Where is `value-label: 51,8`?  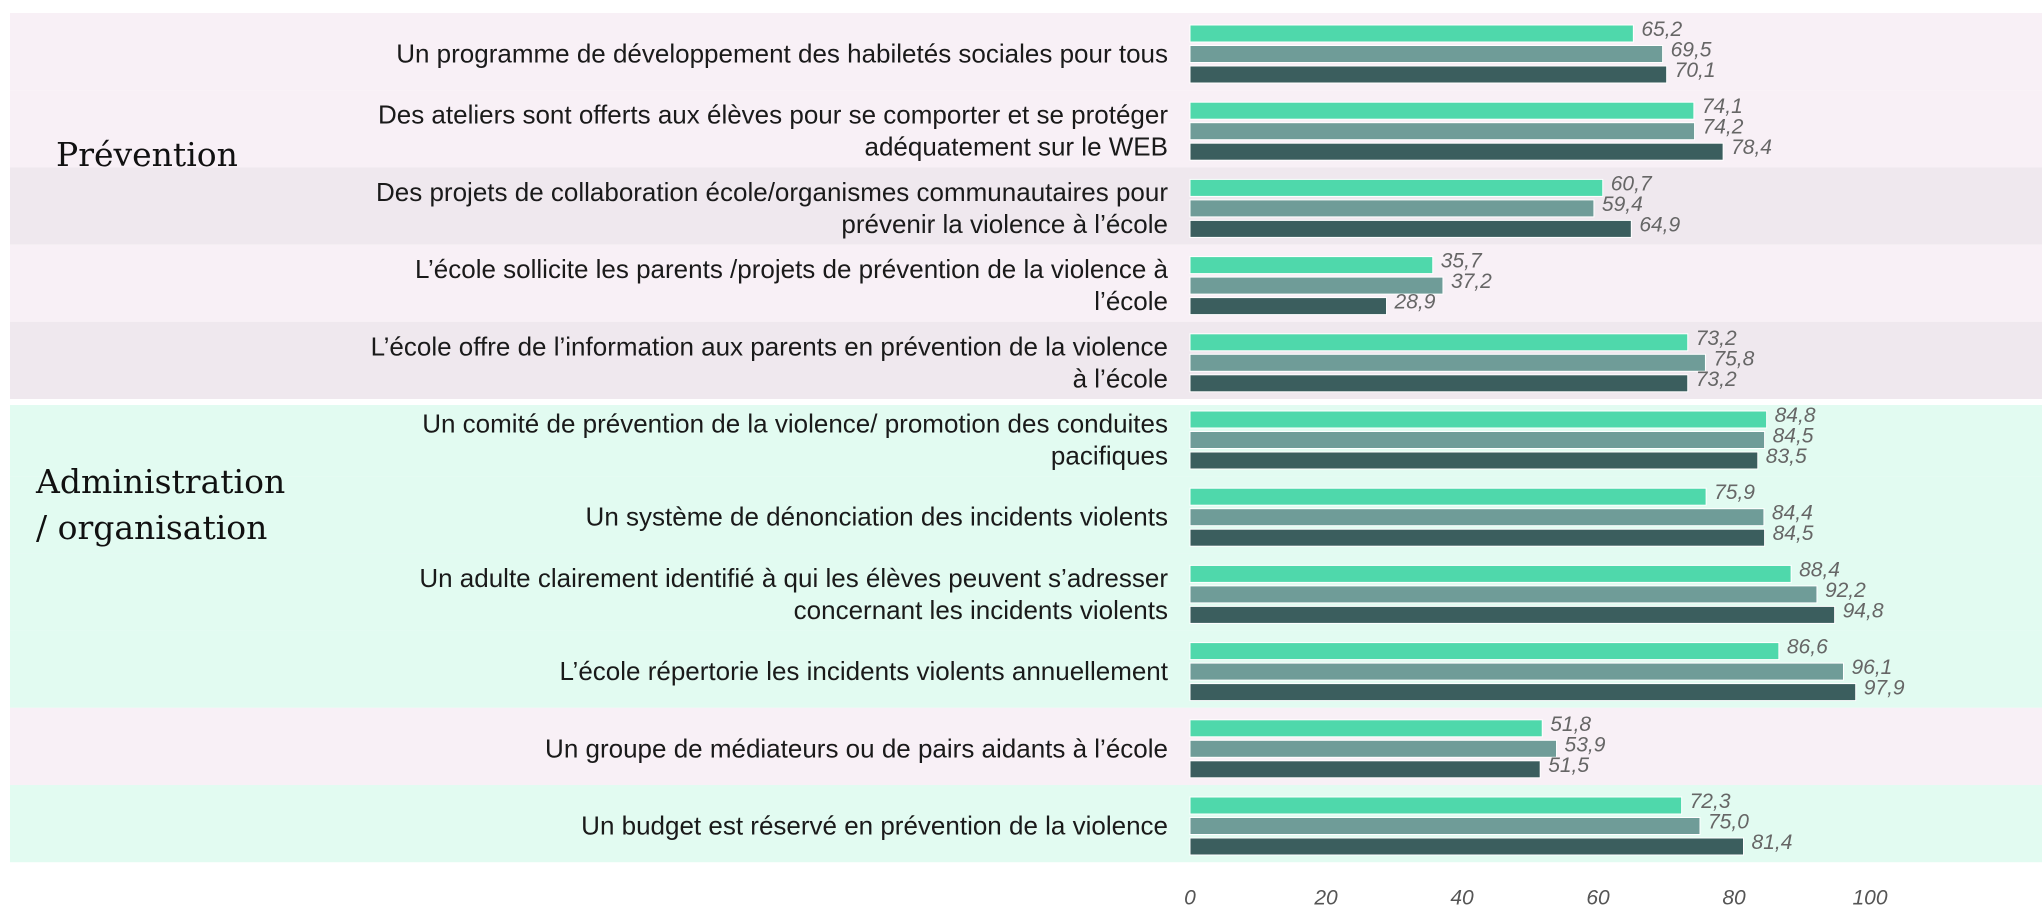
value-label: 51,8 is located at coordinates (1570, 724).